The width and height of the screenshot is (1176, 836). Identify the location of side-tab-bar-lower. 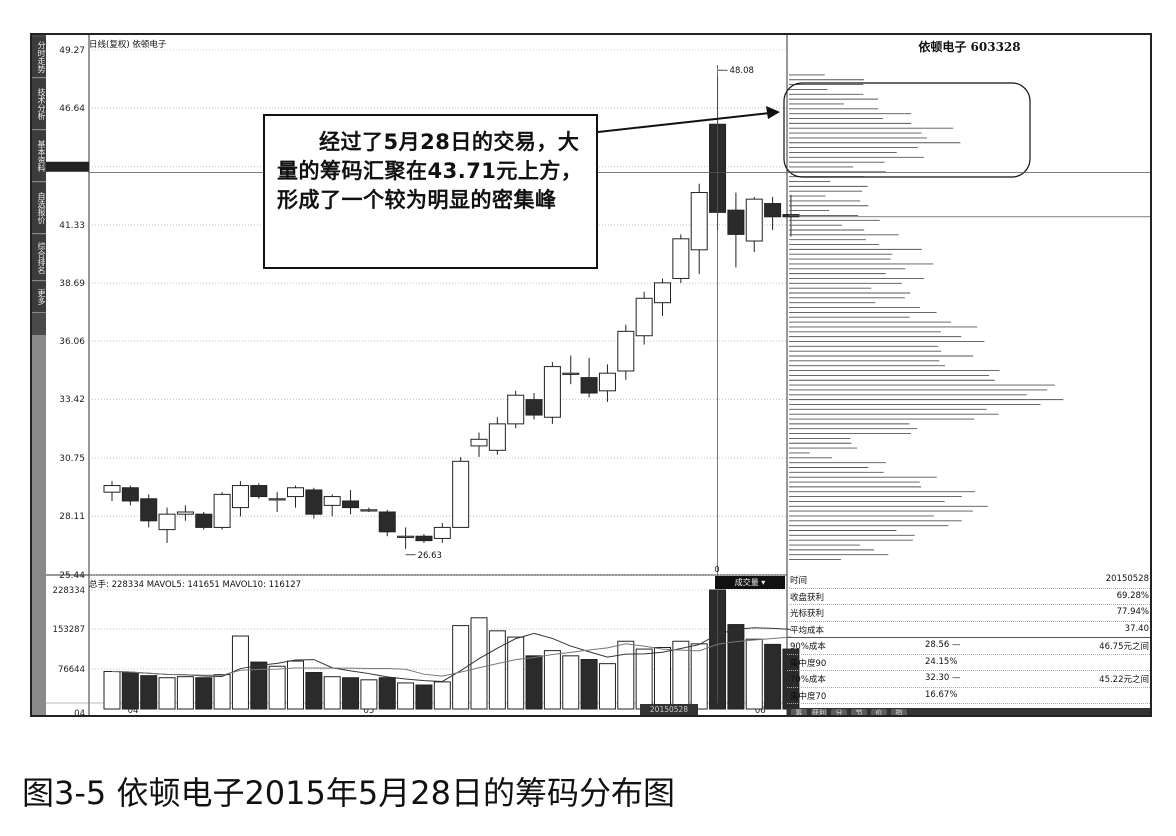
(39, 525).